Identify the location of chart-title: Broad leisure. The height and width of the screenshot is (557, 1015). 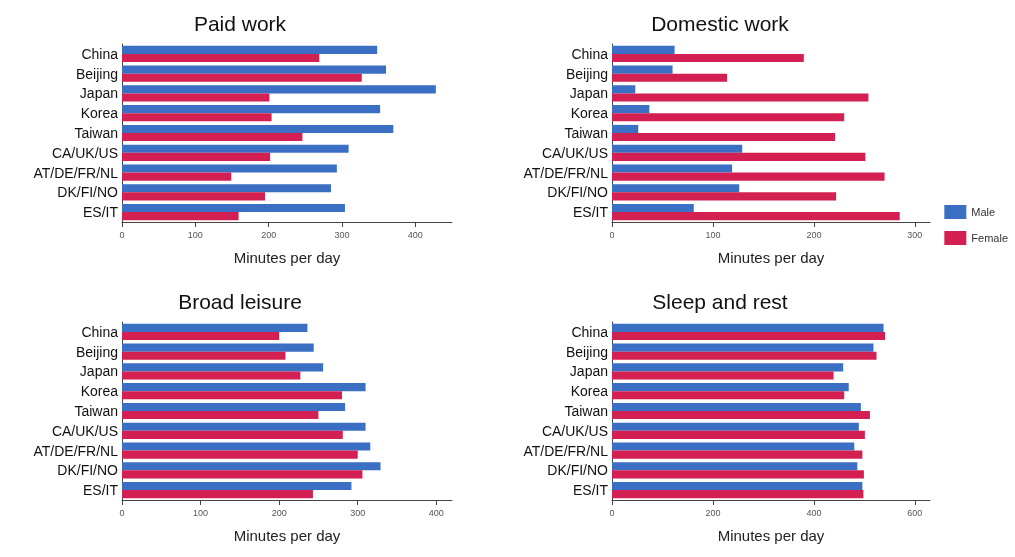
(240, 301).